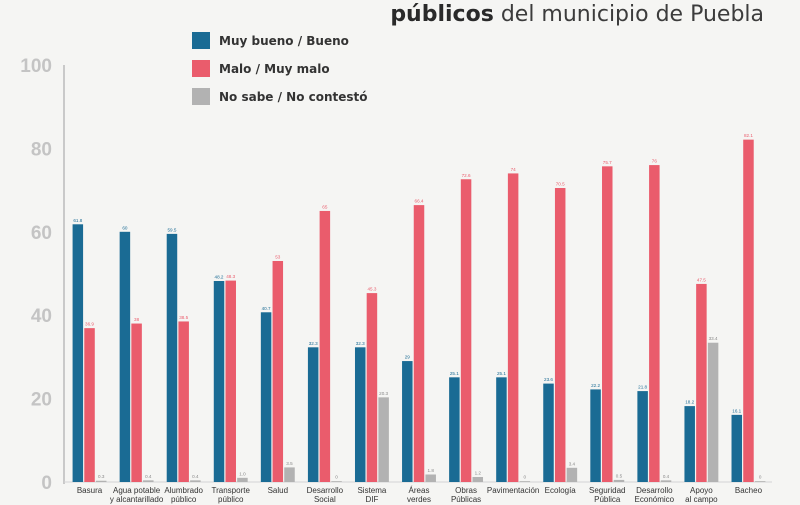 Image resolution: width=800 pixels, height=505 pixels. I want to click on category-label-6-1: DIF, so click(371, 499).